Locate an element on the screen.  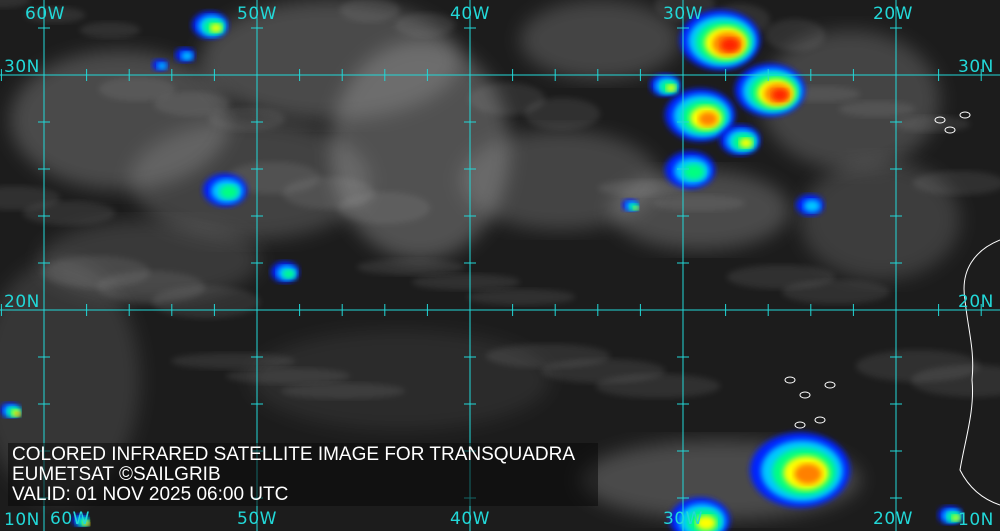
lon-label-60w-bottom: 60W is located at coordinates (70, 519).